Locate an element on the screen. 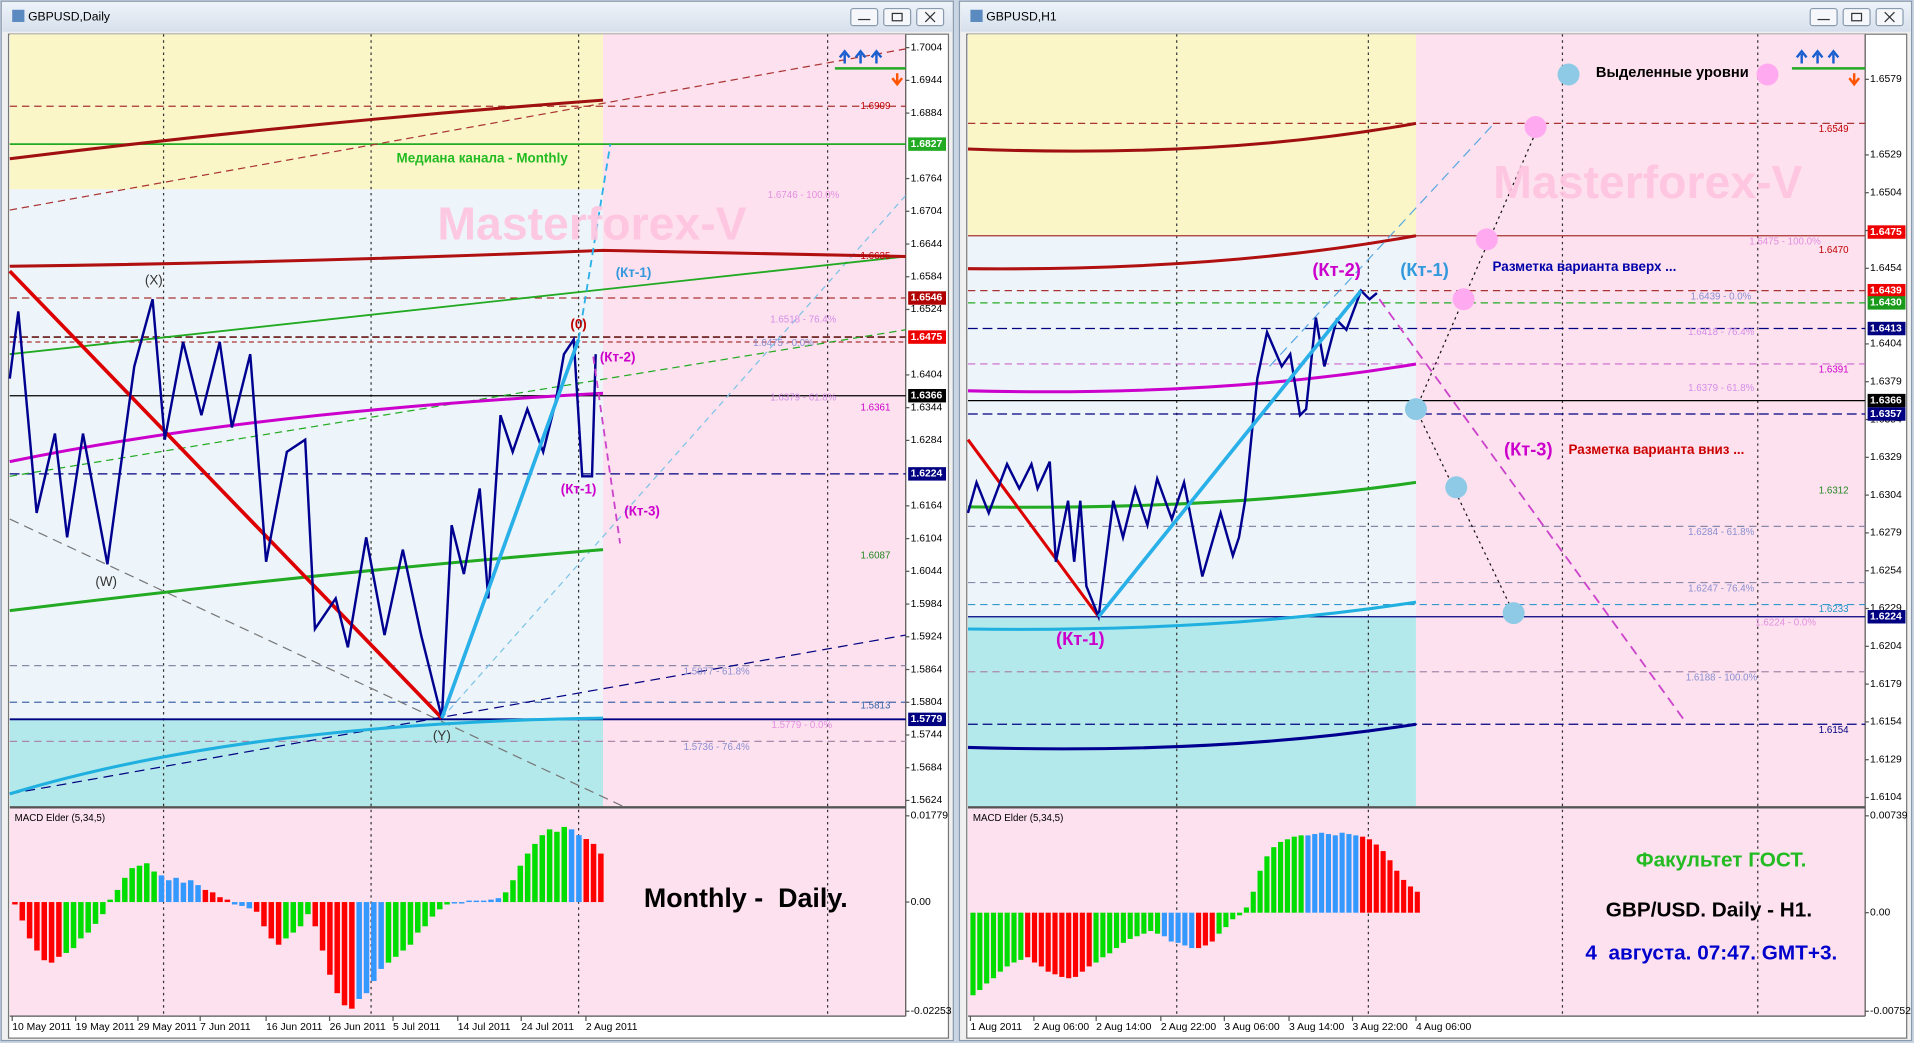  trend-line is located at coordinates (1033, 528).